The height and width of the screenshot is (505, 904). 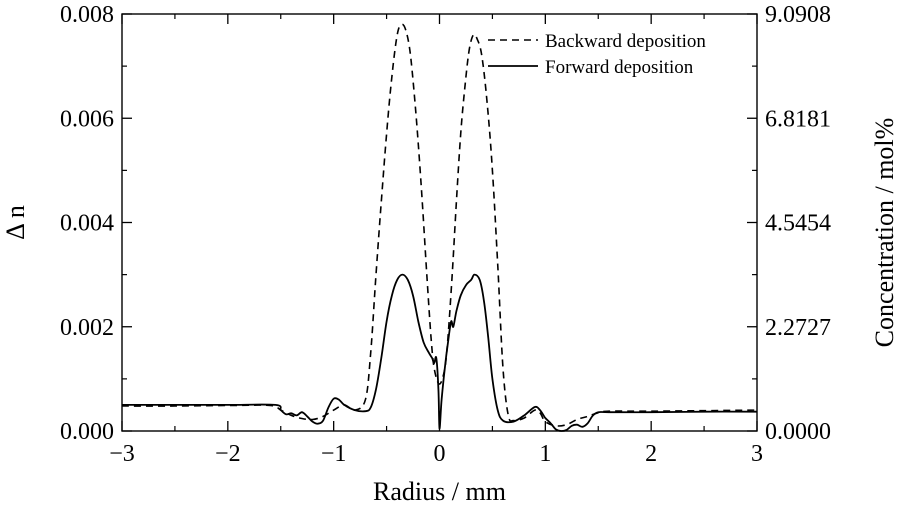 I want to click on x-tick-label: 3, so click(x=757, y=454).